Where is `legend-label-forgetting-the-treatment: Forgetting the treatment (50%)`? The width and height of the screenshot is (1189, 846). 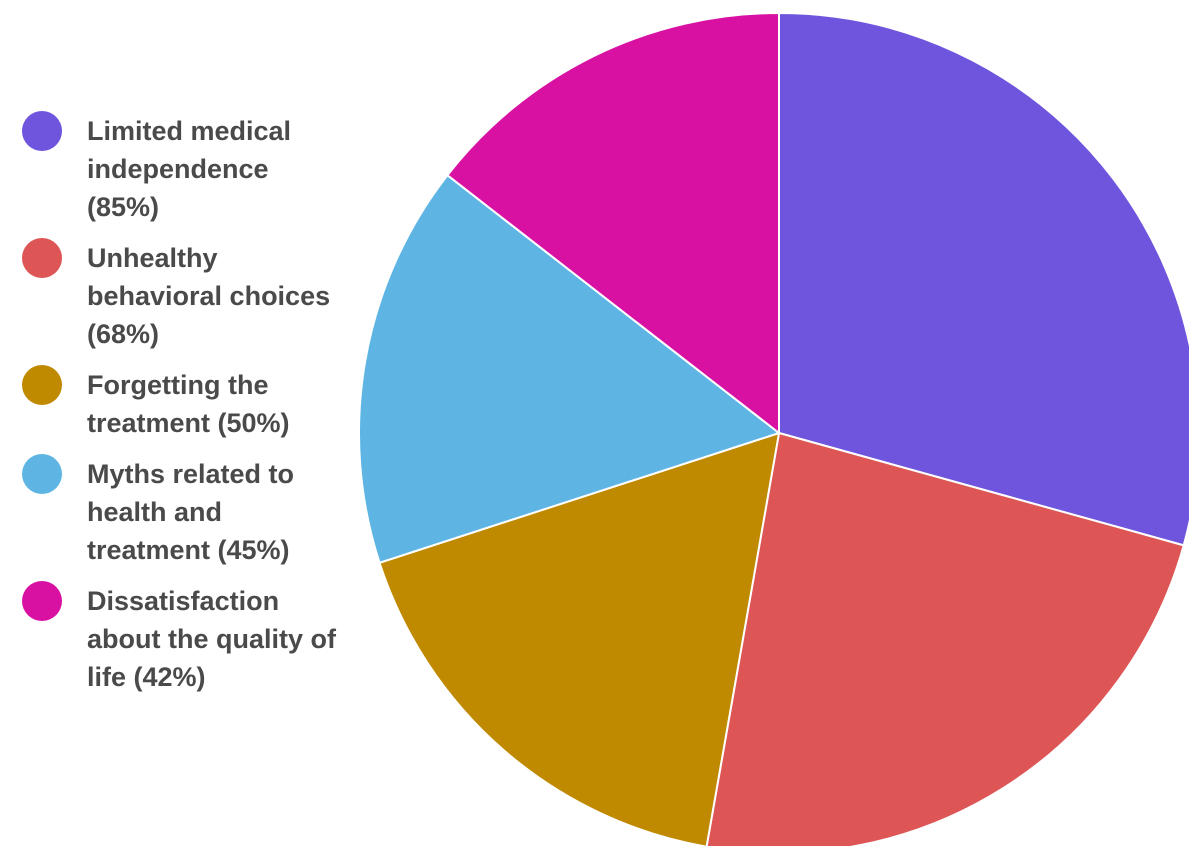 legend-label-forgetting-the-treatment: Forgetting the treatment (50%) is located at coordinates (188, 404).